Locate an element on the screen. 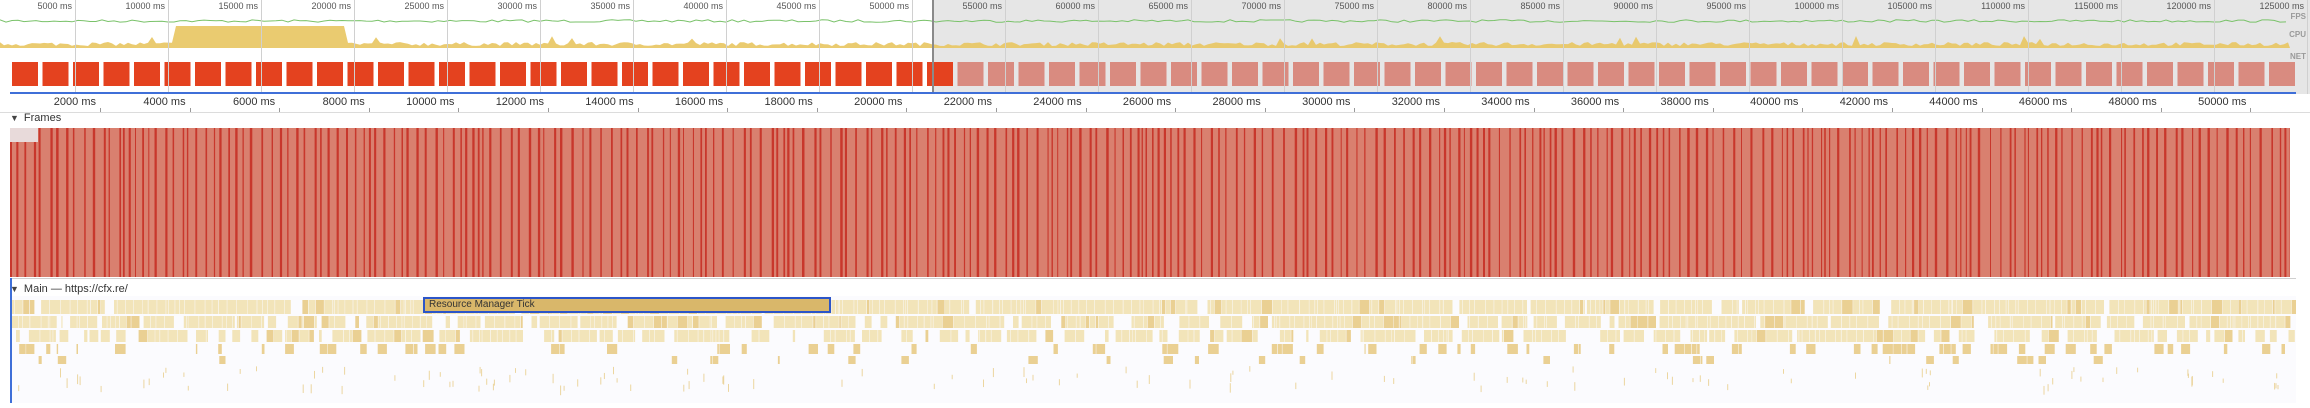  frames-section-header: ▼ Frames is located at coordinates (35, 118).